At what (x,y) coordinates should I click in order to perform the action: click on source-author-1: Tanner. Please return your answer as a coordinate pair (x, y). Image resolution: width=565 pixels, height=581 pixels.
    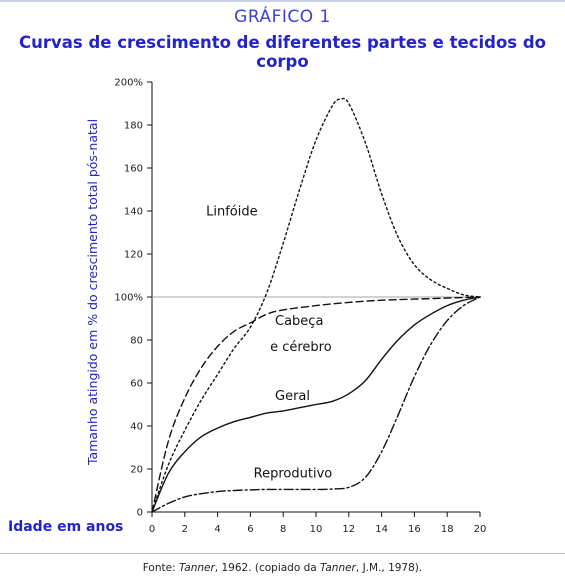
    Looking at the image, I should click on (196, 568).